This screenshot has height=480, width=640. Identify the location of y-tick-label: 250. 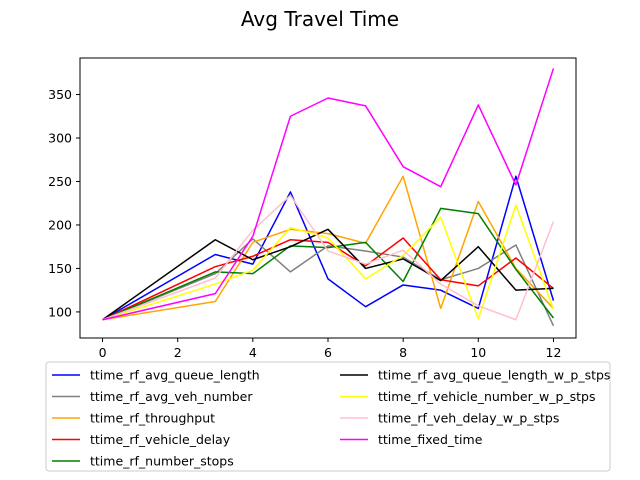
(60, 181).